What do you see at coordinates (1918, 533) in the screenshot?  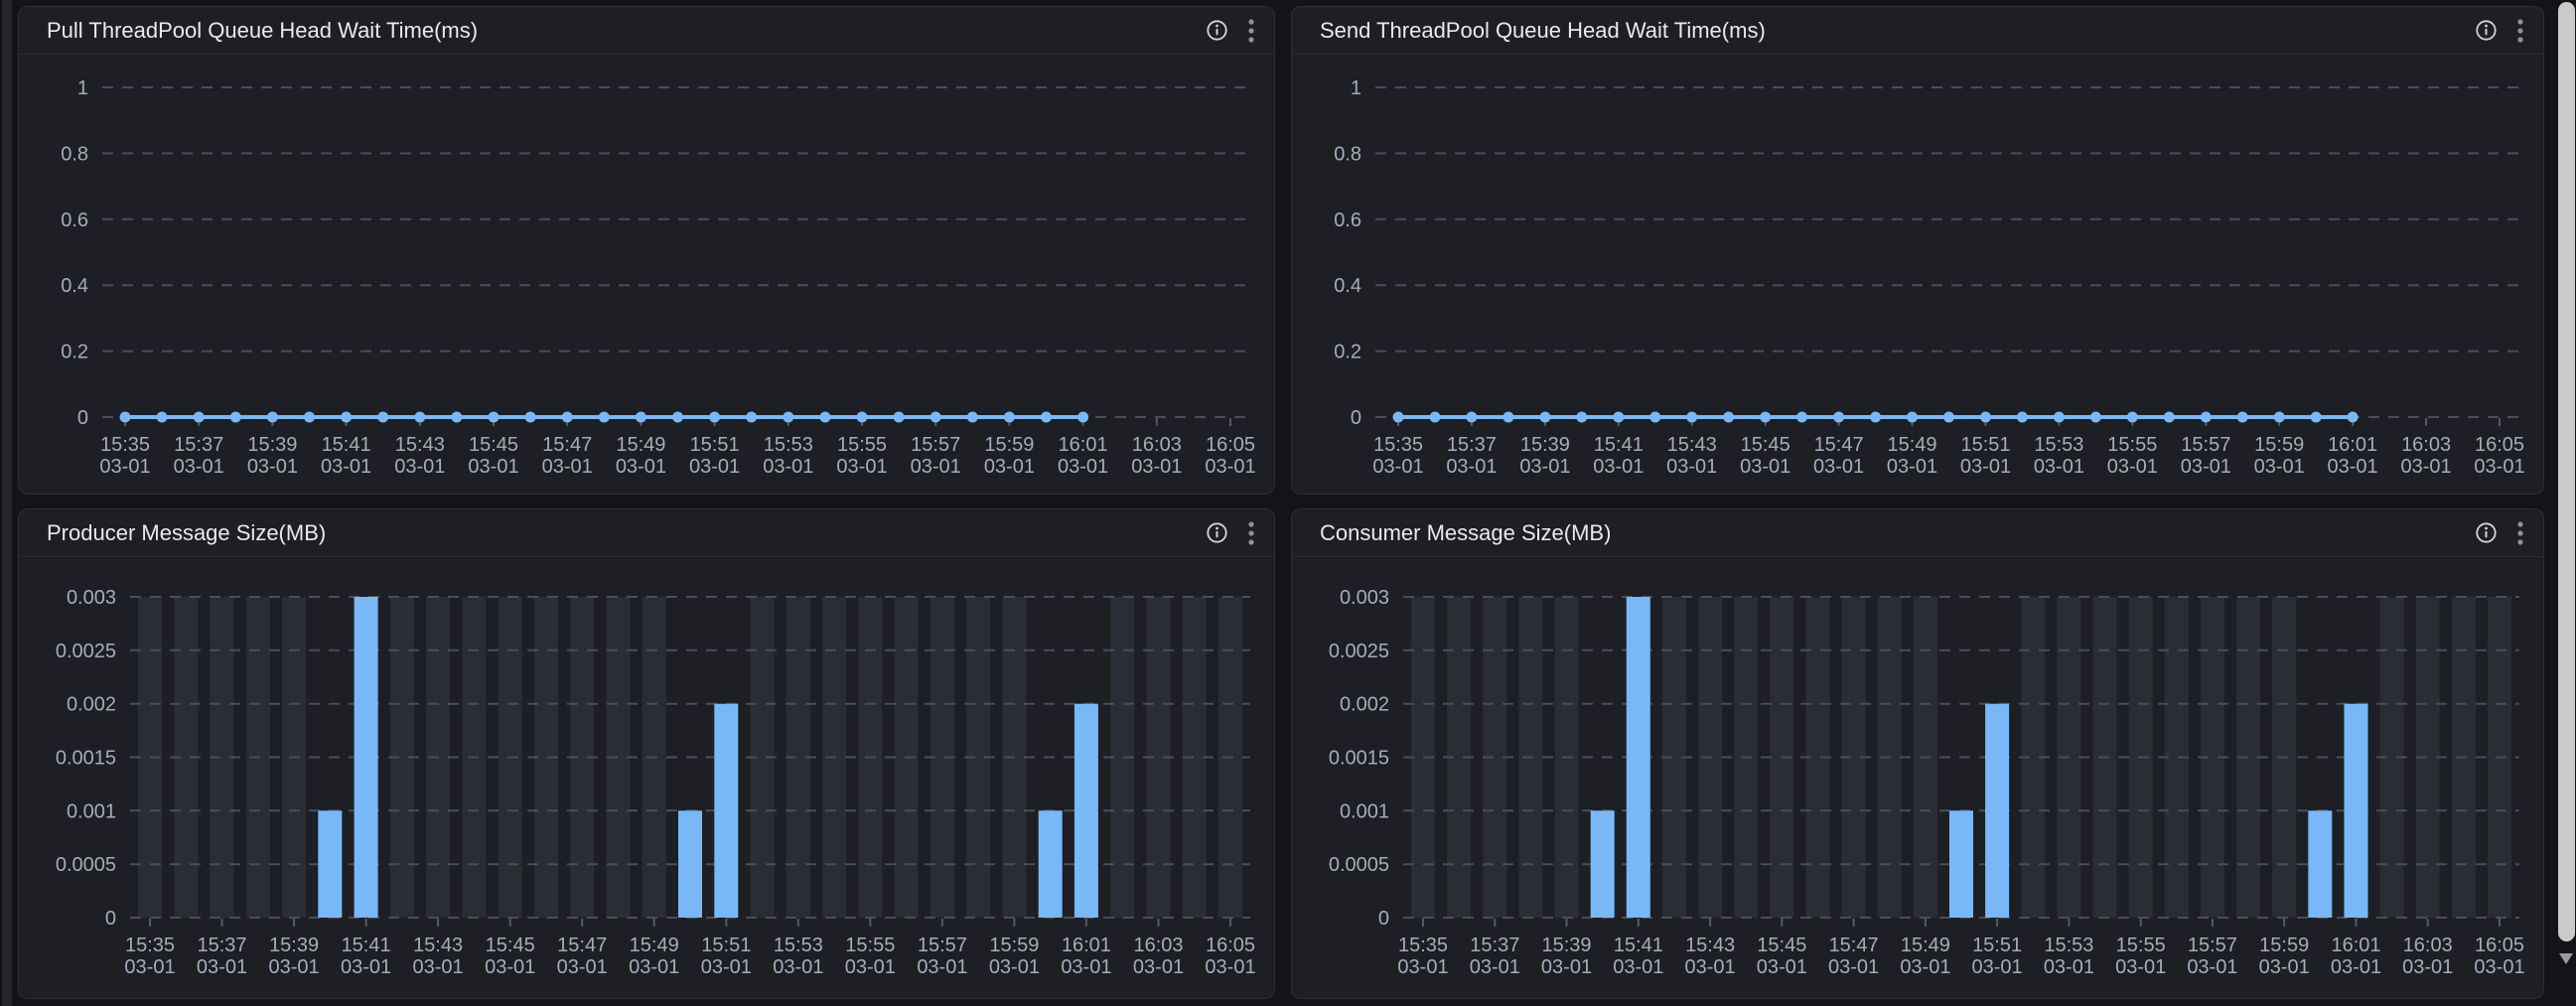 I see `panel-header: Consumer Message Size(MB)` at bounding box center [1918, 533].